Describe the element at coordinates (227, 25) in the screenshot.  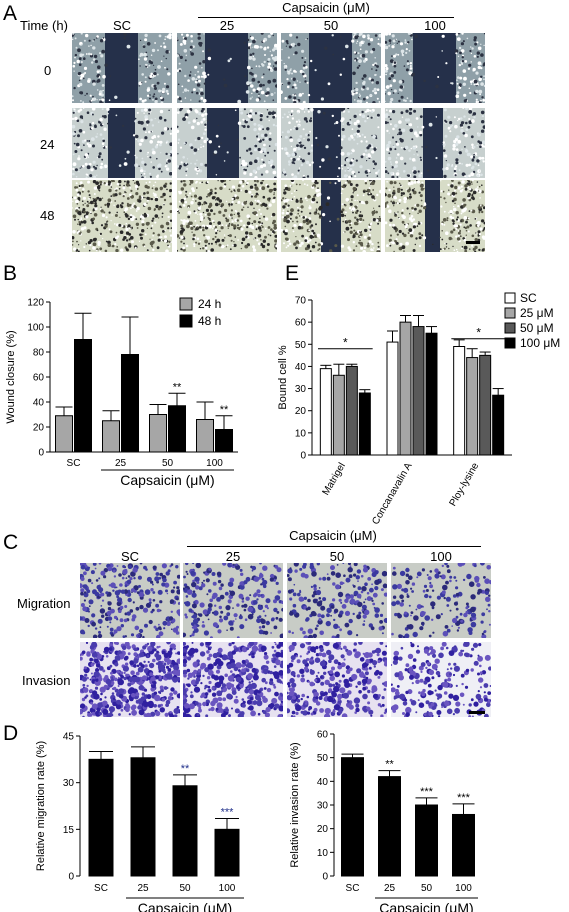
I see `panel-a-col-25: 25` at that location.